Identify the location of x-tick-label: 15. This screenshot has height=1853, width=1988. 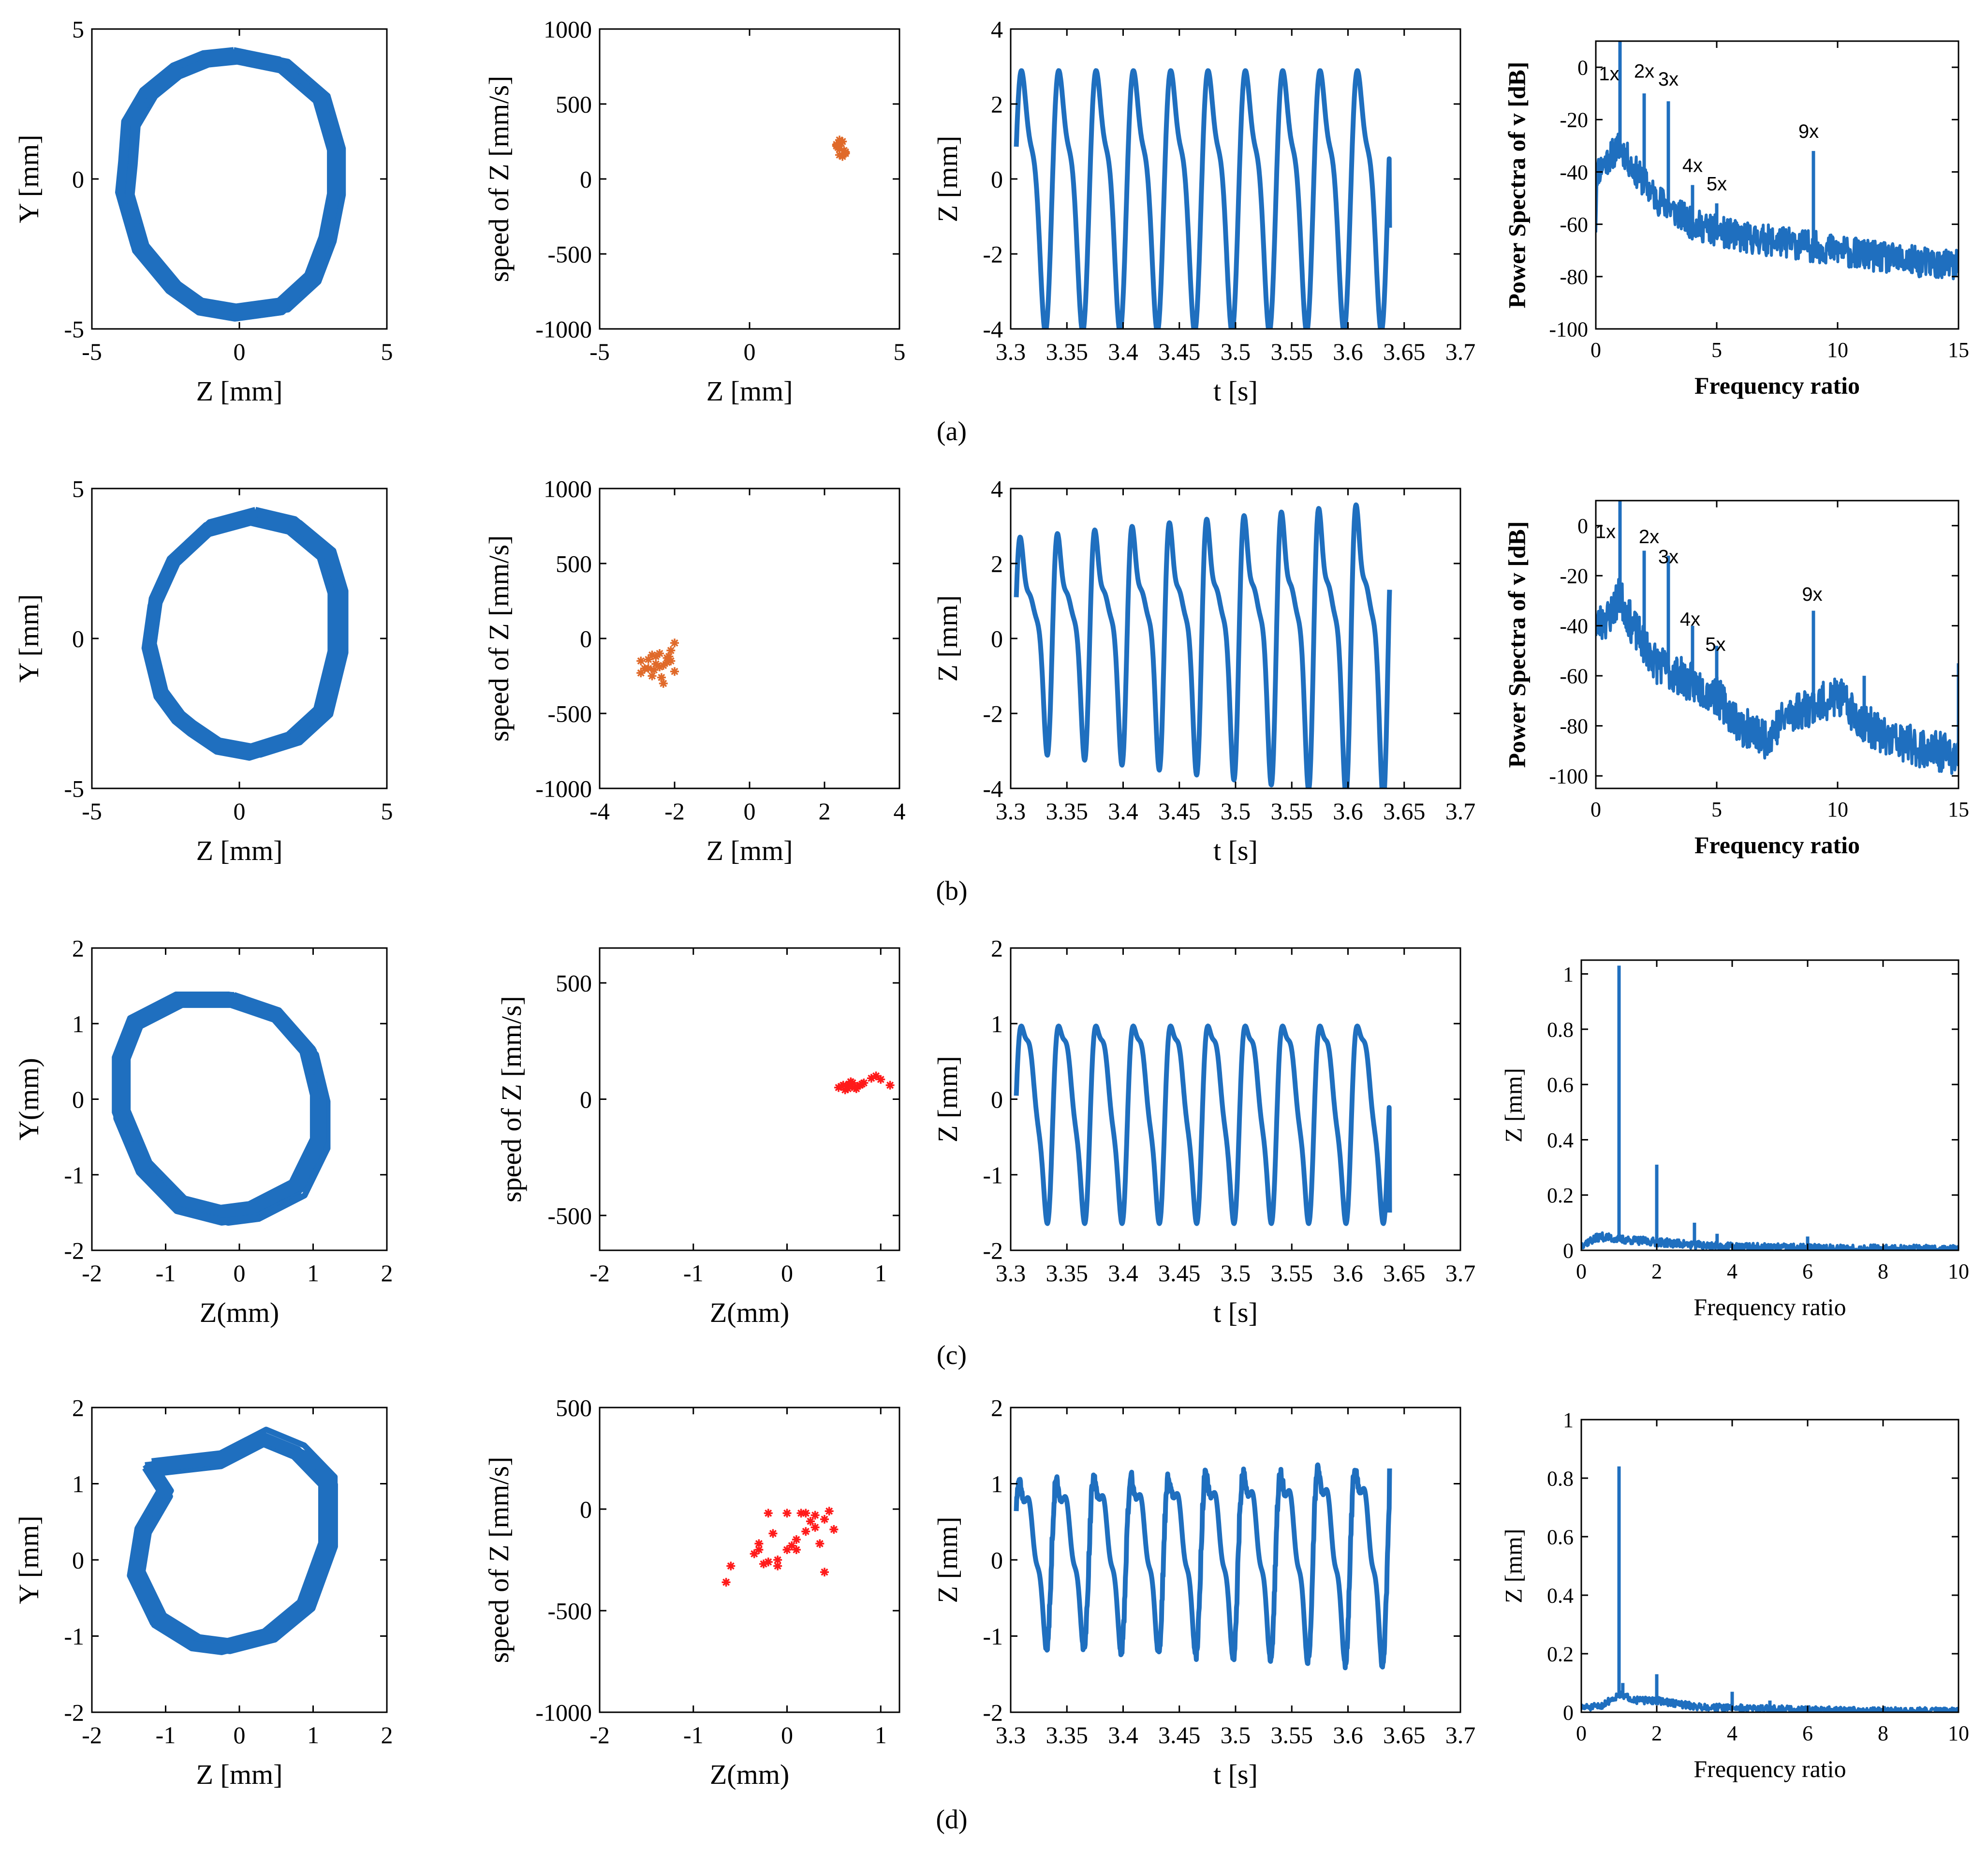
(1958, 810).